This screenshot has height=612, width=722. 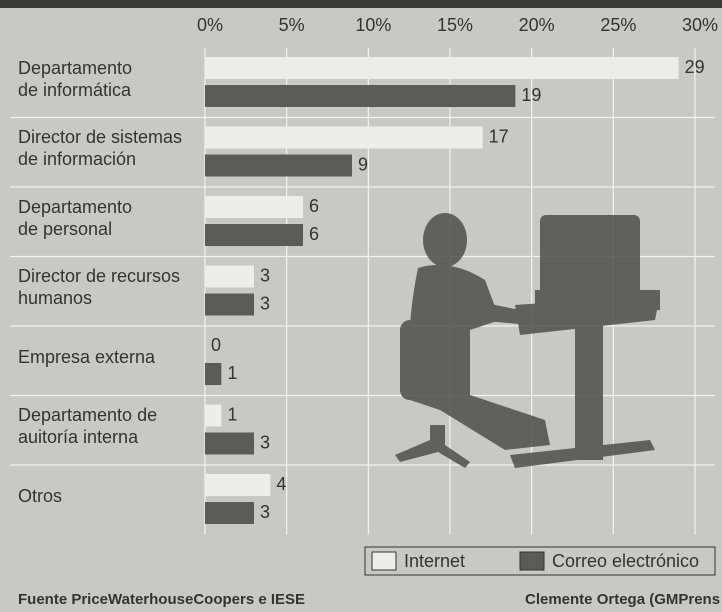 I want to click on credit: Clemente Ortega (GMPrens, so click(x=622, y=599).